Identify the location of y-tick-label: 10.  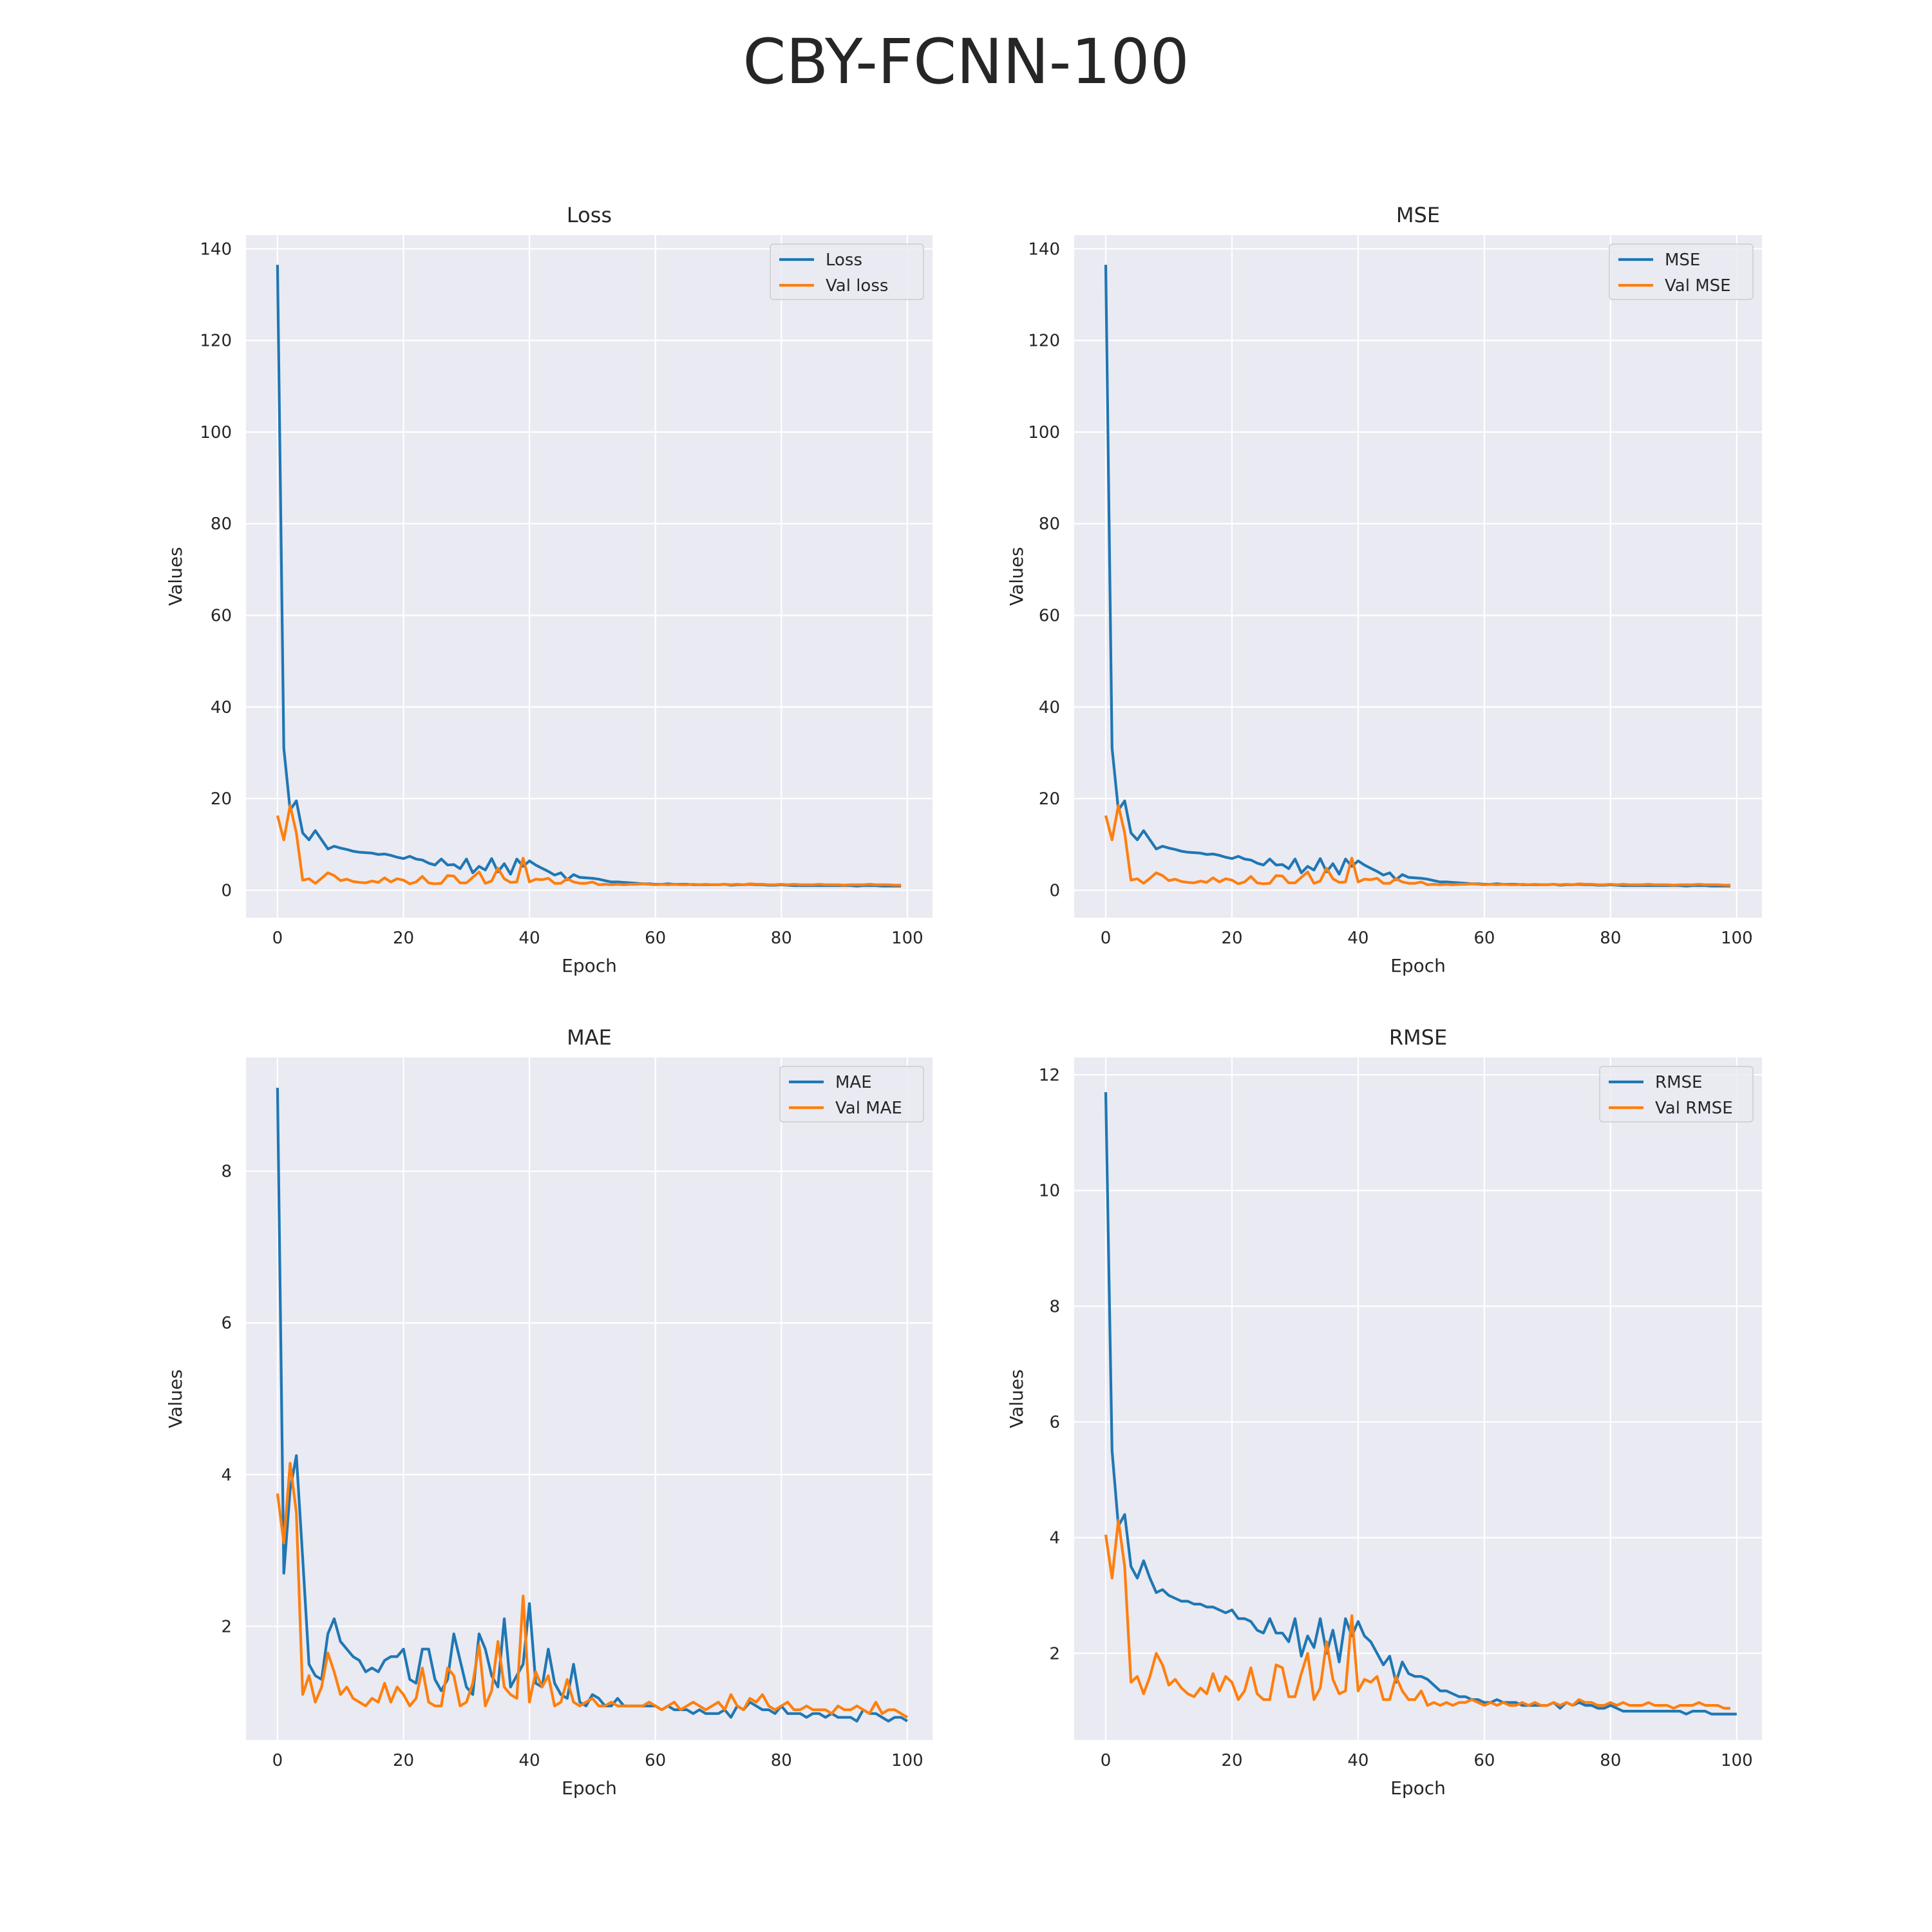
(1049, 1191).